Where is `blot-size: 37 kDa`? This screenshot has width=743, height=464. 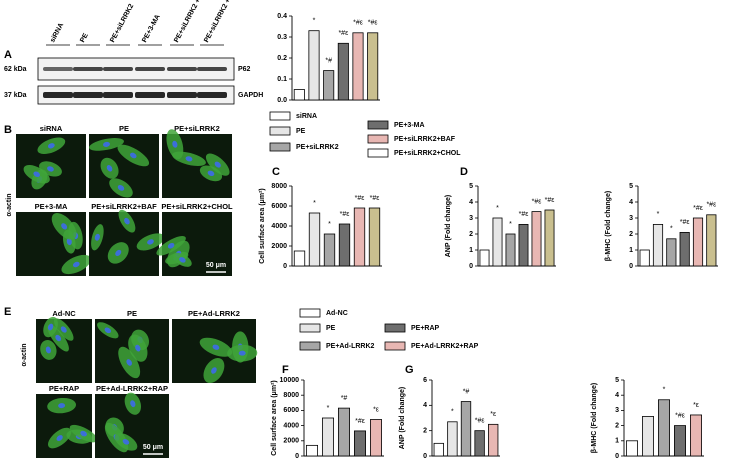 blot-size: 37 kDa is located at coordinates (15, 95).